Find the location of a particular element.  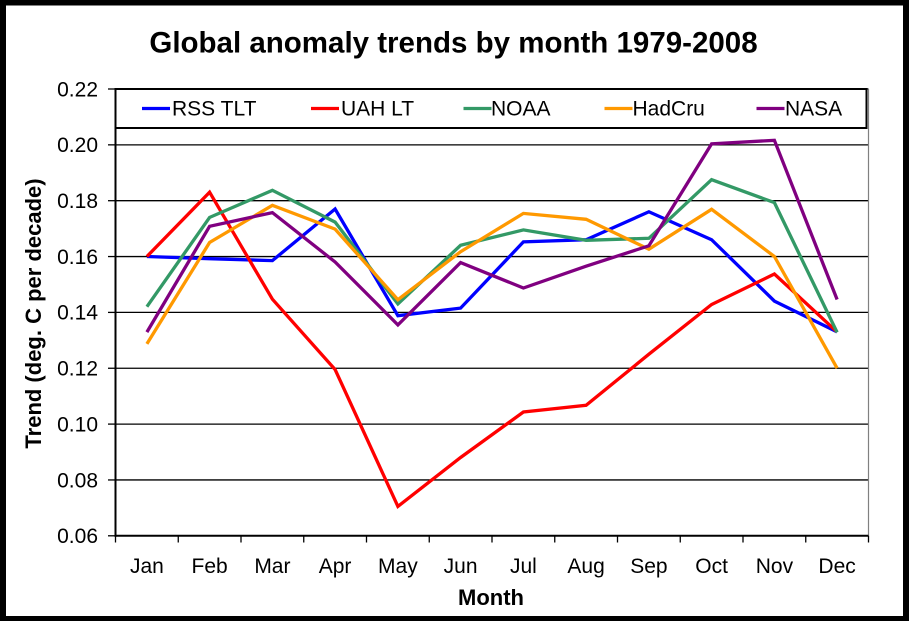

svg-text: Jul is located at coordinates (523, 566).